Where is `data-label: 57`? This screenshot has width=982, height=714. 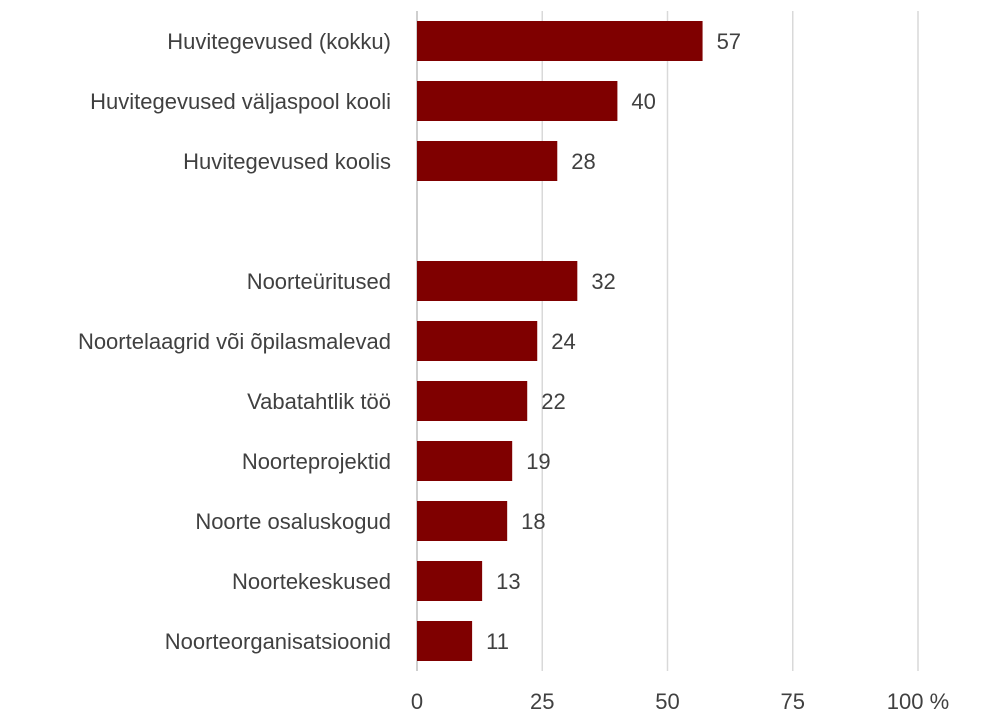
data-label: 57 is located at coordinates (729, 41).